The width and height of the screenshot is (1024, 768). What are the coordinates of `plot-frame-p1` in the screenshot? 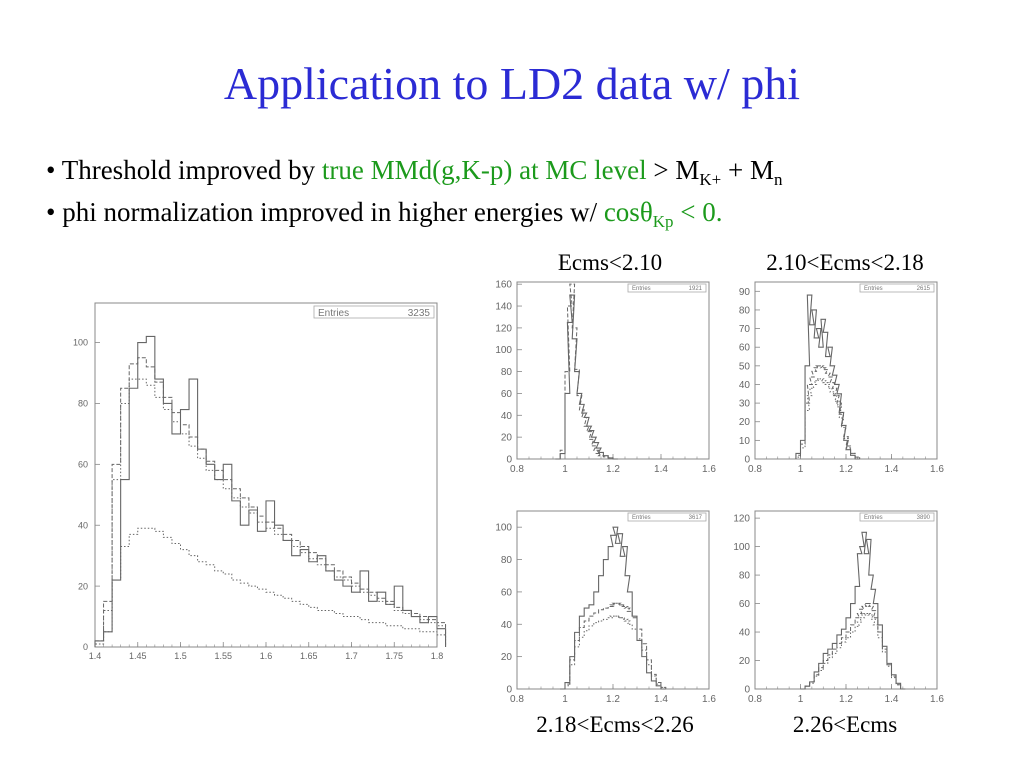 It's located at (613, 370).